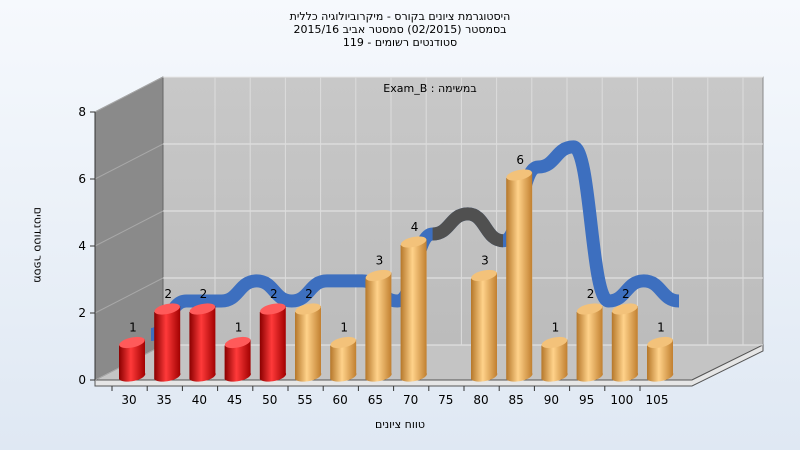  Describe the element at coordinates (626, 294) in the screenshot. I see `bar-label-100: 2` at that location.